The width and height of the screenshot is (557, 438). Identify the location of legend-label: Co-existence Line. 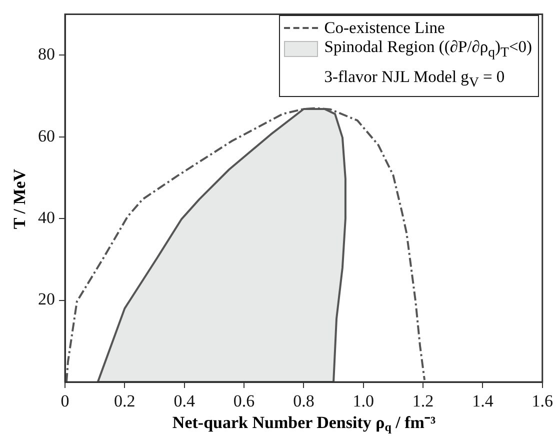
(384, 27).